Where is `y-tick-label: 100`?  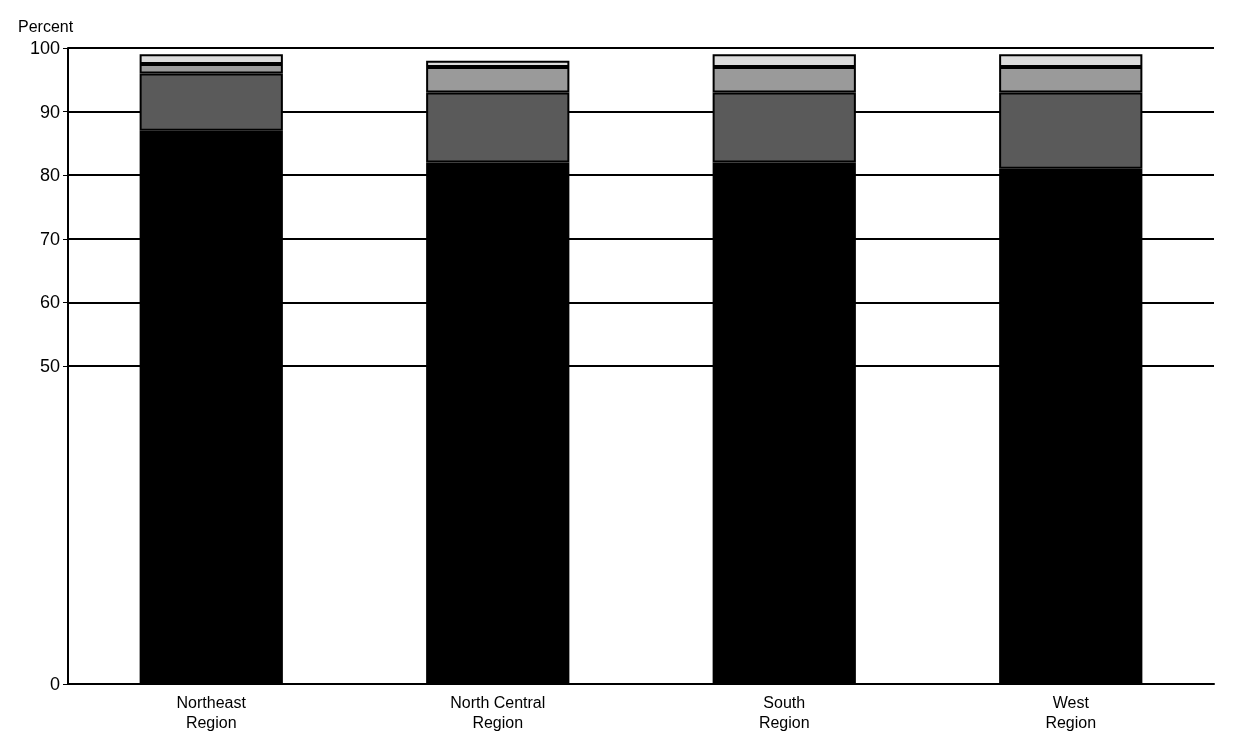 y-tick-label: 100 is located at coordinates (44, 48).